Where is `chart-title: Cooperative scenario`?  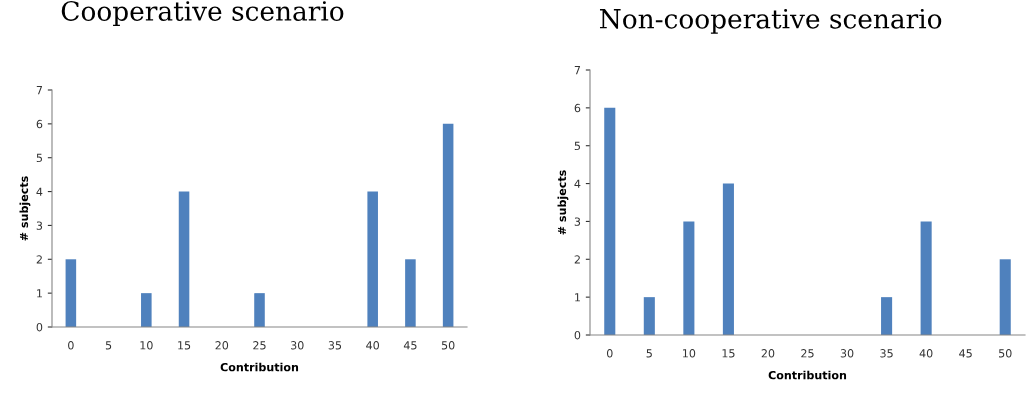
chart-title: Cooperative scenario is located at coordinates (202, 13).